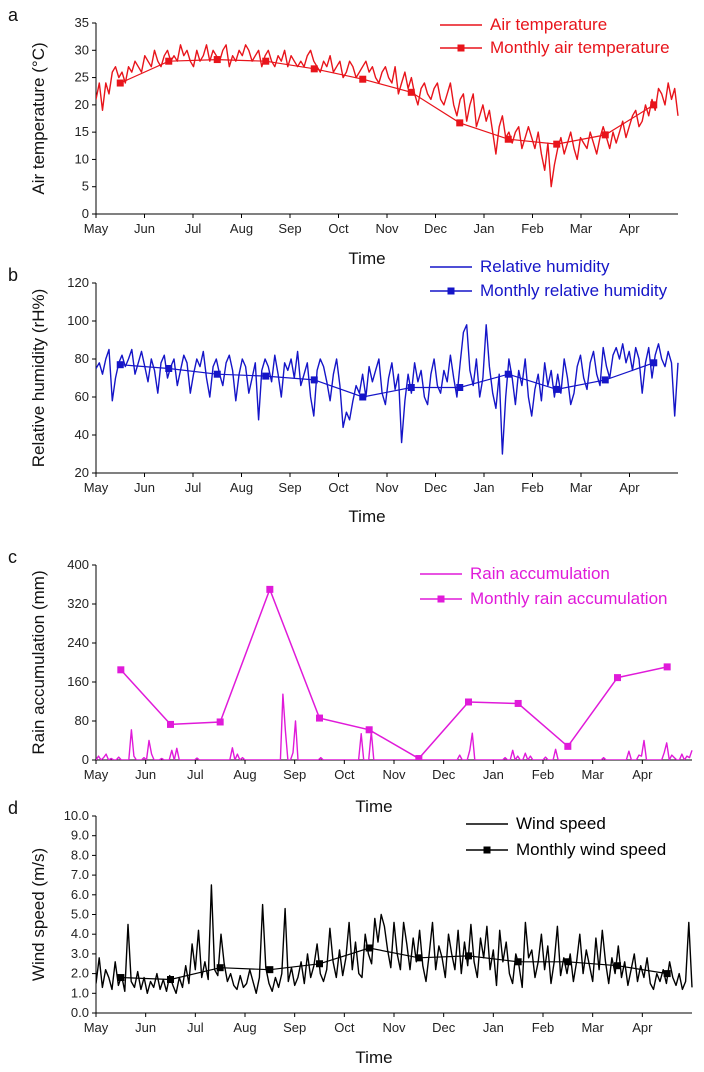 The height and width of the screenshot is (1072, 704). What do you see at coordinates (78, 681) in the screenshot?
I see `y-tick-label: 160` at bounding box center [78, 681].